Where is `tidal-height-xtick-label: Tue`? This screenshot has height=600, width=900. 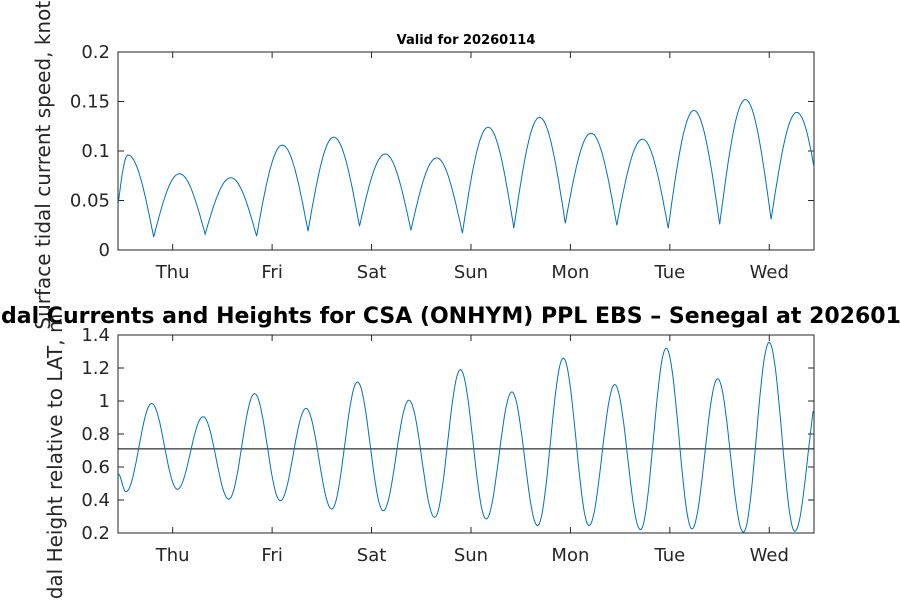 tidal-height-xtick-label: Tue is located at coordinates (669, 555).